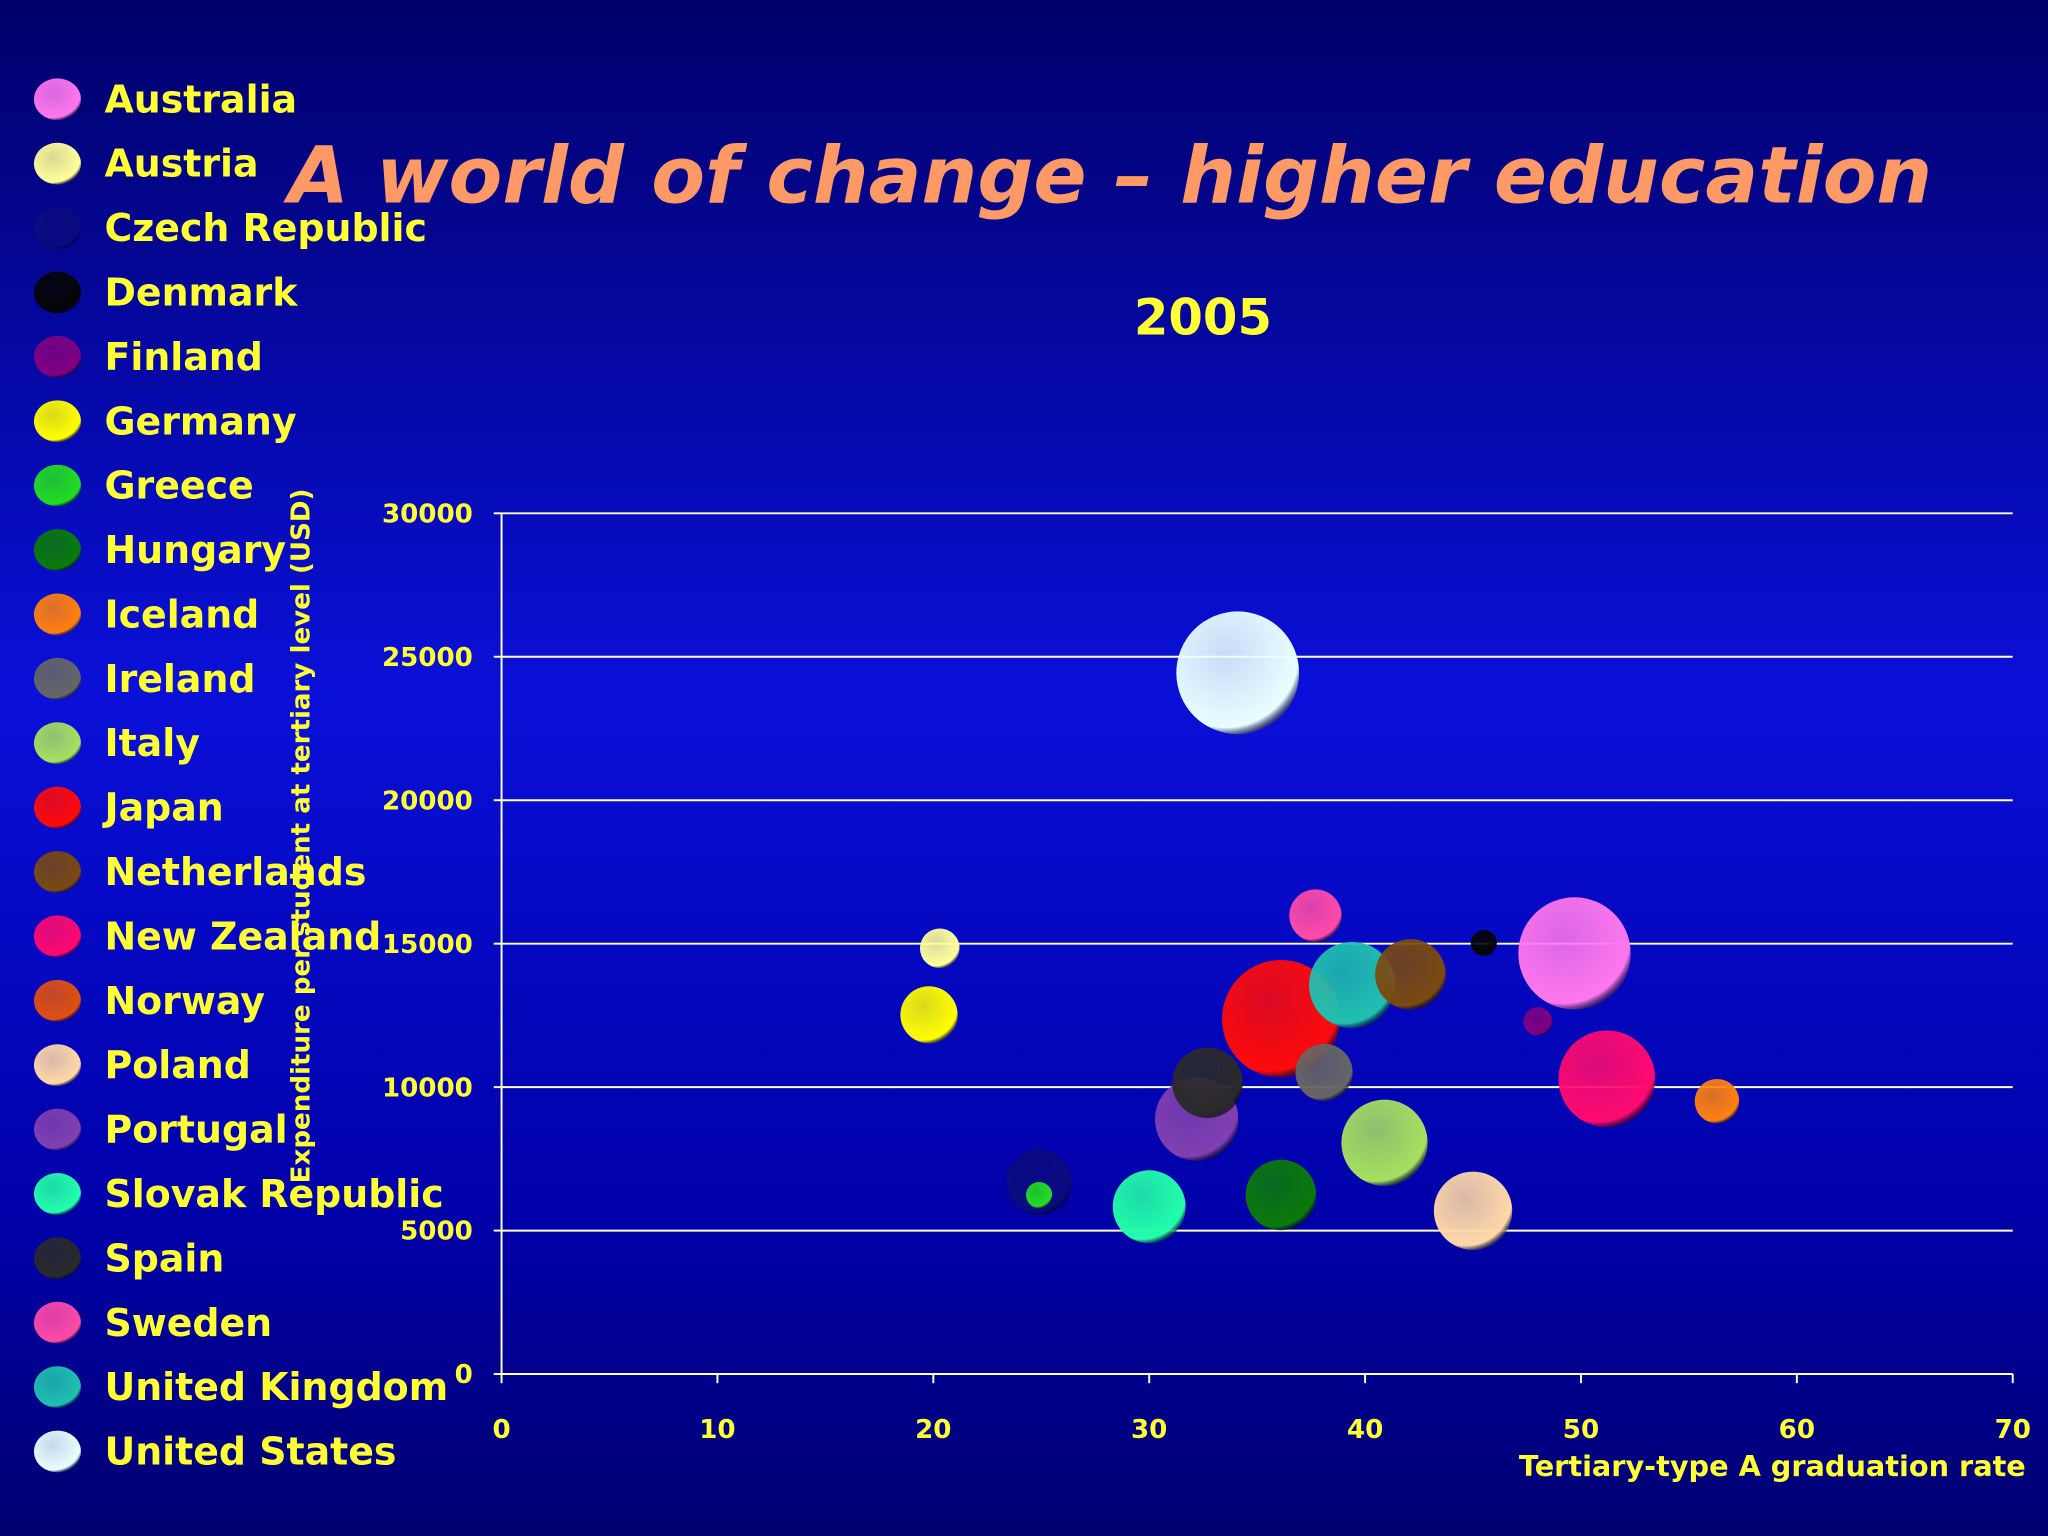  What do you see at coordinates (195, 550) in the screenshot?
I see `legend-label: Hungary` at bounding box center [195, 550].